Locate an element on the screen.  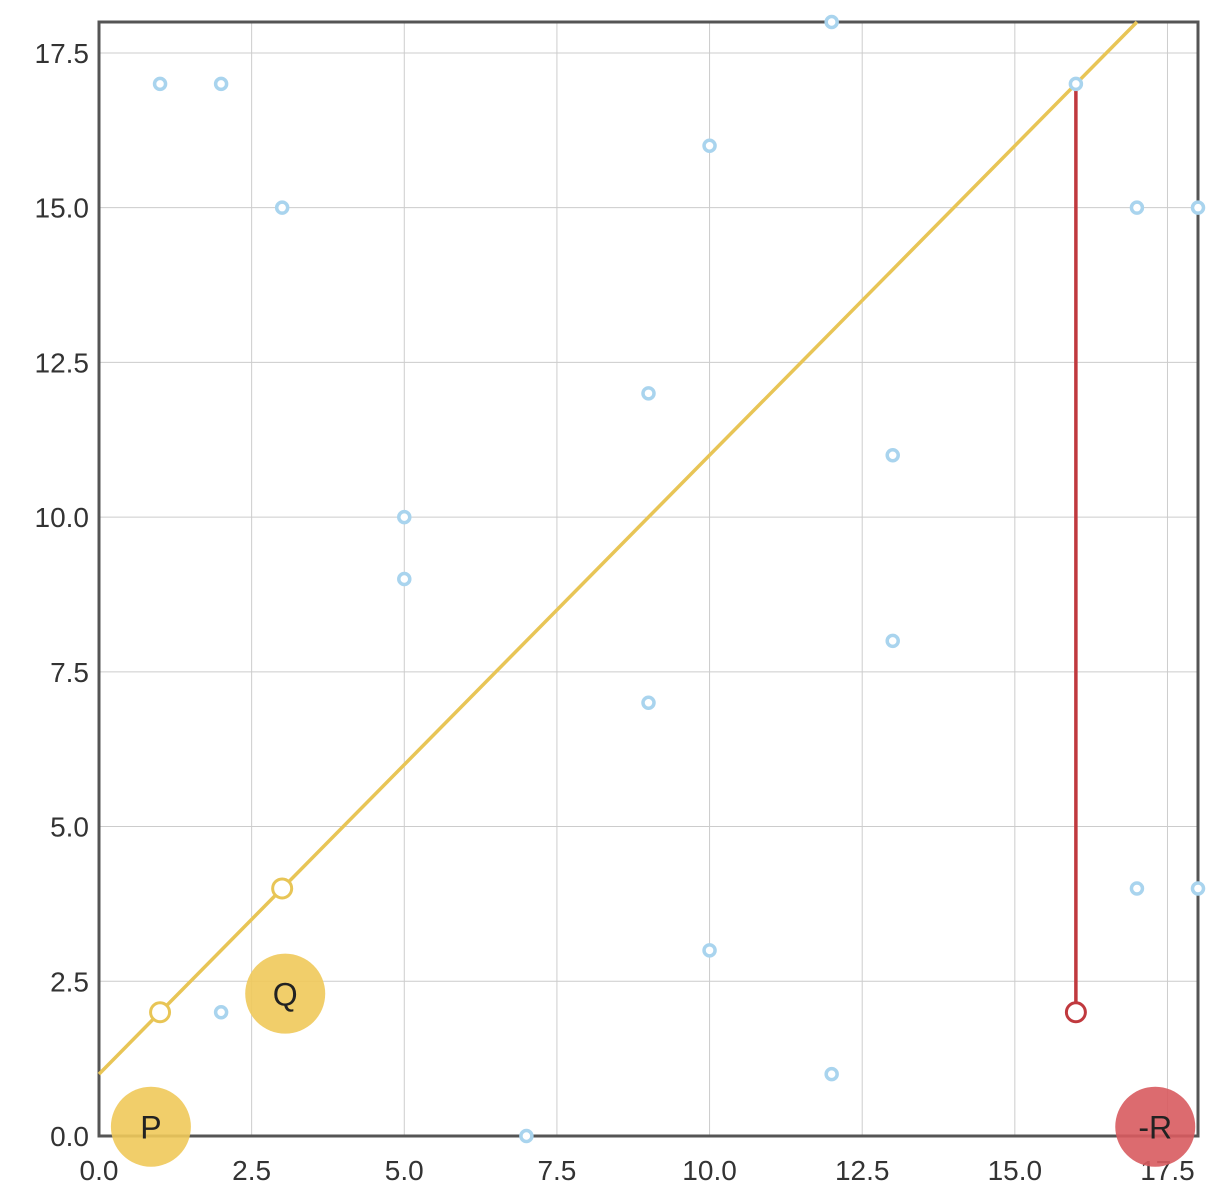
badge-label: Q is located at coordinates (285, 995).